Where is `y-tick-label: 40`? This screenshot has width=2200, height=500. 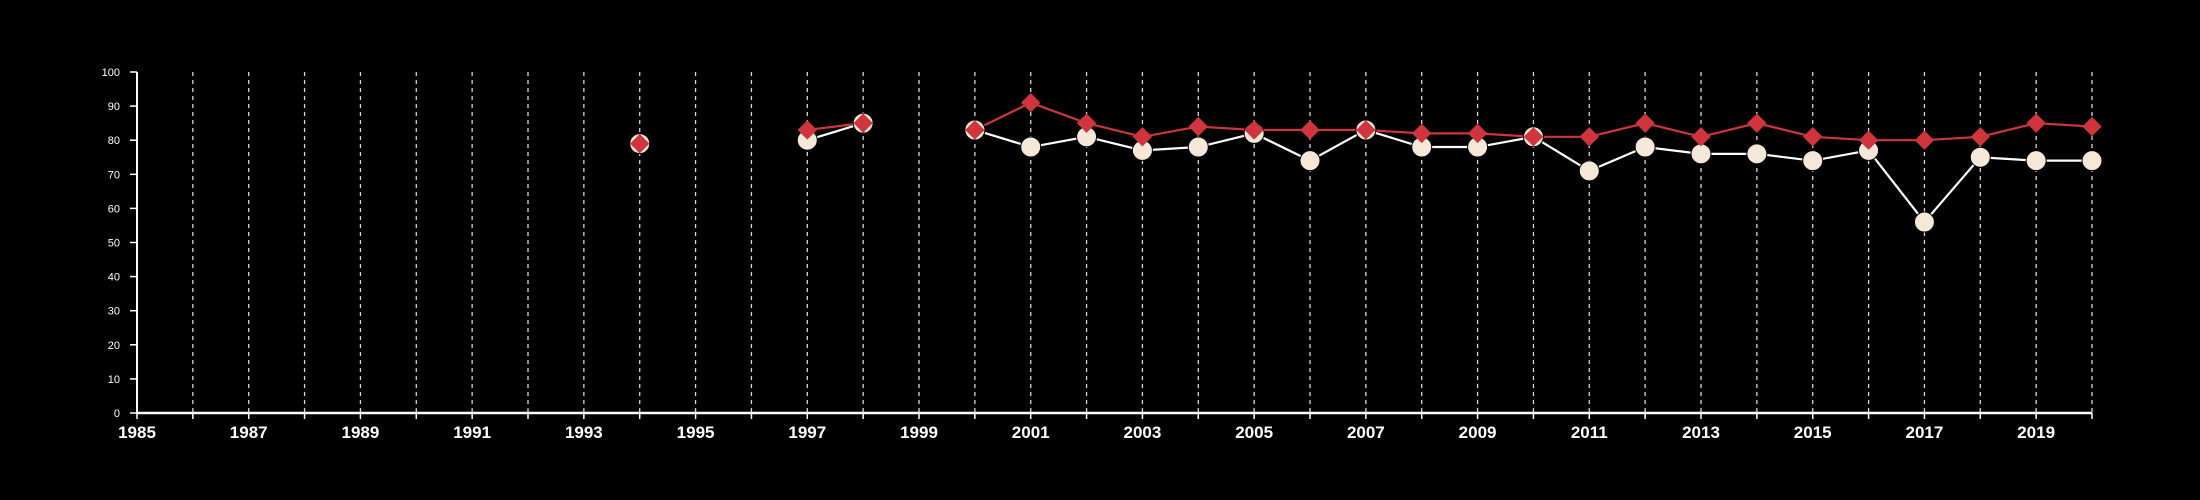 y-tick-label: 40 is located at coordinates (114, 278).